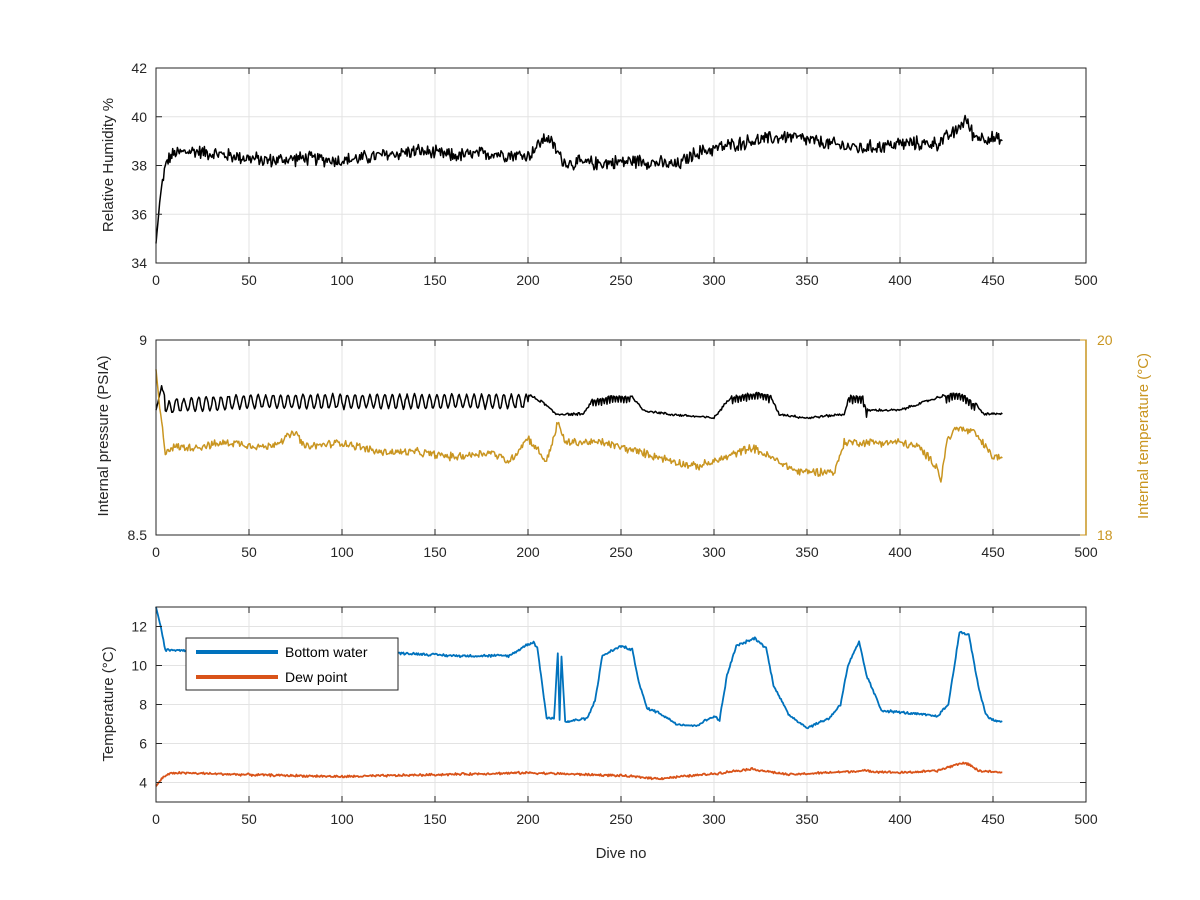  Describe the element at coordinates (139, 214) in the screenshot. I see `y-tick-label: 36` at that location.